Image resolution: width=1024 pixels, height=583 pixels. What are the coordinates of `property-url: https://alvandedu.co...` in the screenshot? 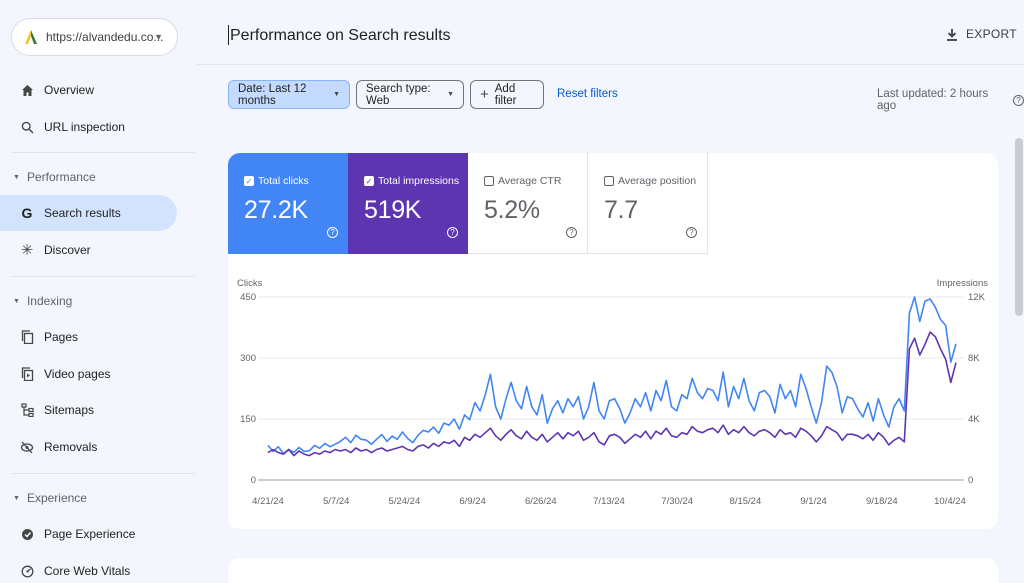 It's located at (105, 37).